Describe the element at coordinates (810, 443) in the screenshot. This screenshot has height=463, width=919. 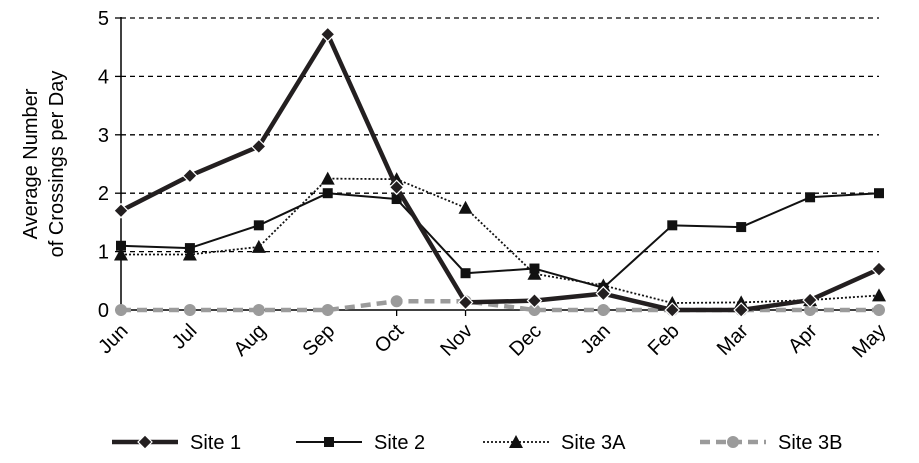
I see `legend-label: Site 3B` at that location.